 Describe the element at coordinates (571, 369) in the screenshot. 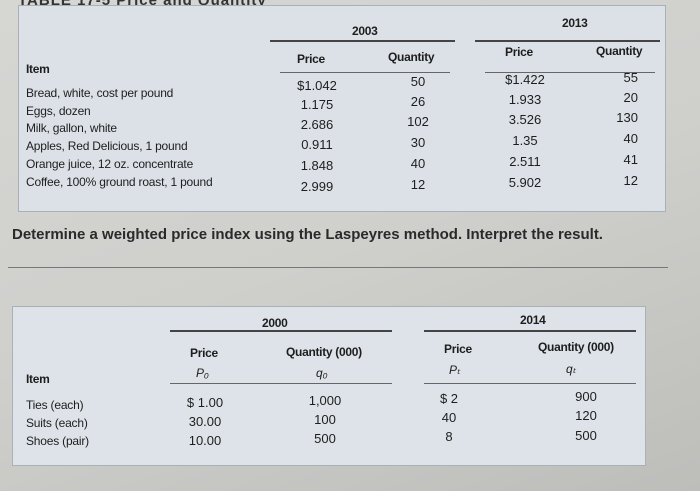

I see `symbol-qt: qₜ` at that location.